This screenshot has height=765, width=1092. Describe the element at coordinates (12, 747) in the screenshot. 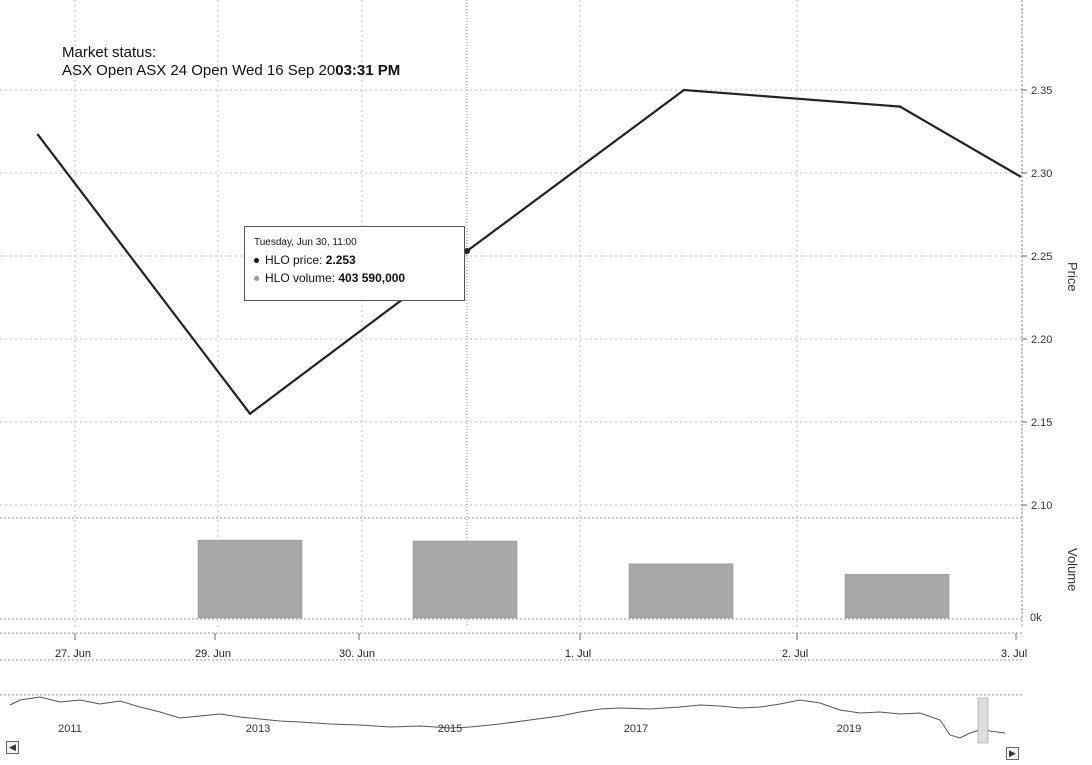

I see `scroll-left-button: ◀` at that location.